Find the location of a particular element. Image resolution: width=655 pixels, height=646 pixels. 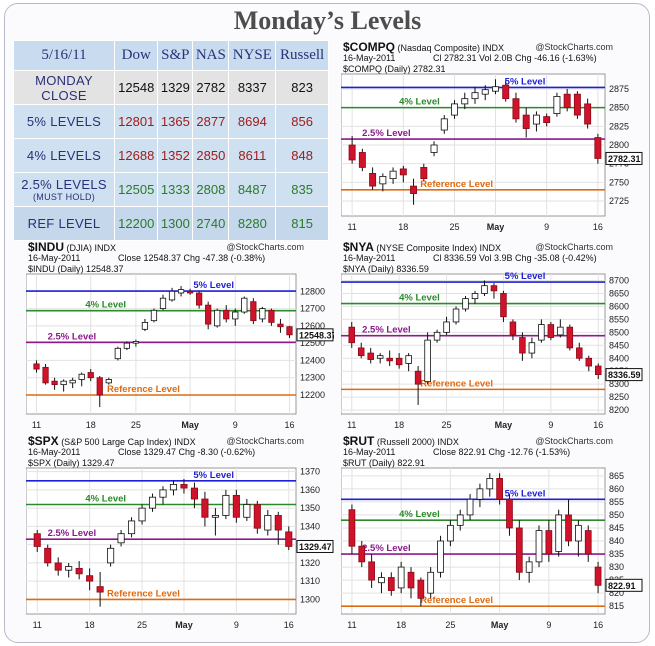

table-cell: 856 is located at coordinates (302, 121).